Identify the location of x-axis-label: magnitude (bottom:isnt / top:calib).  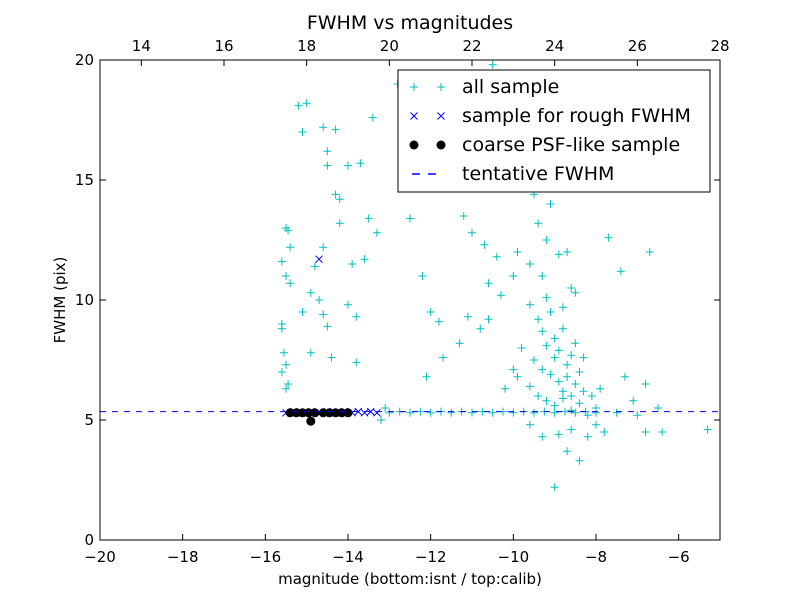
(410, 579).